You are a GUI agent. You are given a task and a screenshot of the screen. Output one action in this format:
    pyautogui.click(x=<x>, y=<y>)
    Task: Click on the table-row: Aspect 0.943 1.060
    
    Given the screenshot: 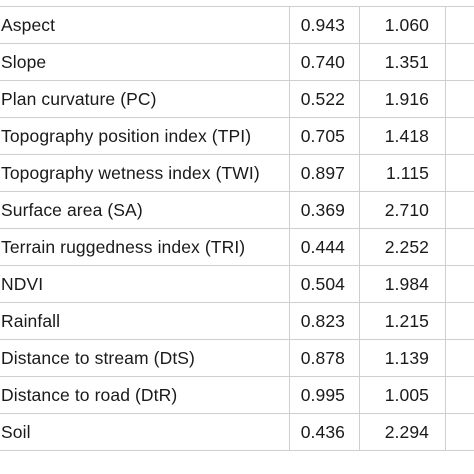 What is the action you would take?
    pyautogui.click(x=237, y=25)
    